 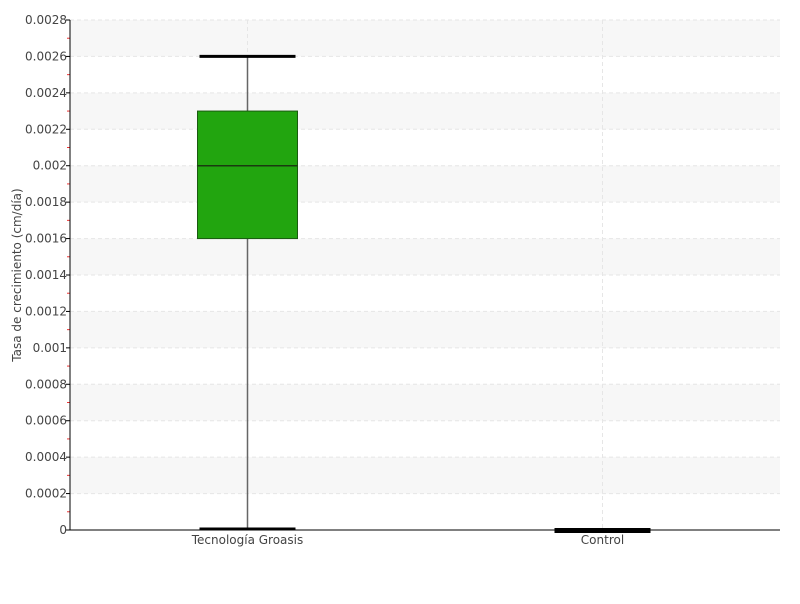 I want to click on y-tick-label: 0.0026, so click(x=46, y=56).